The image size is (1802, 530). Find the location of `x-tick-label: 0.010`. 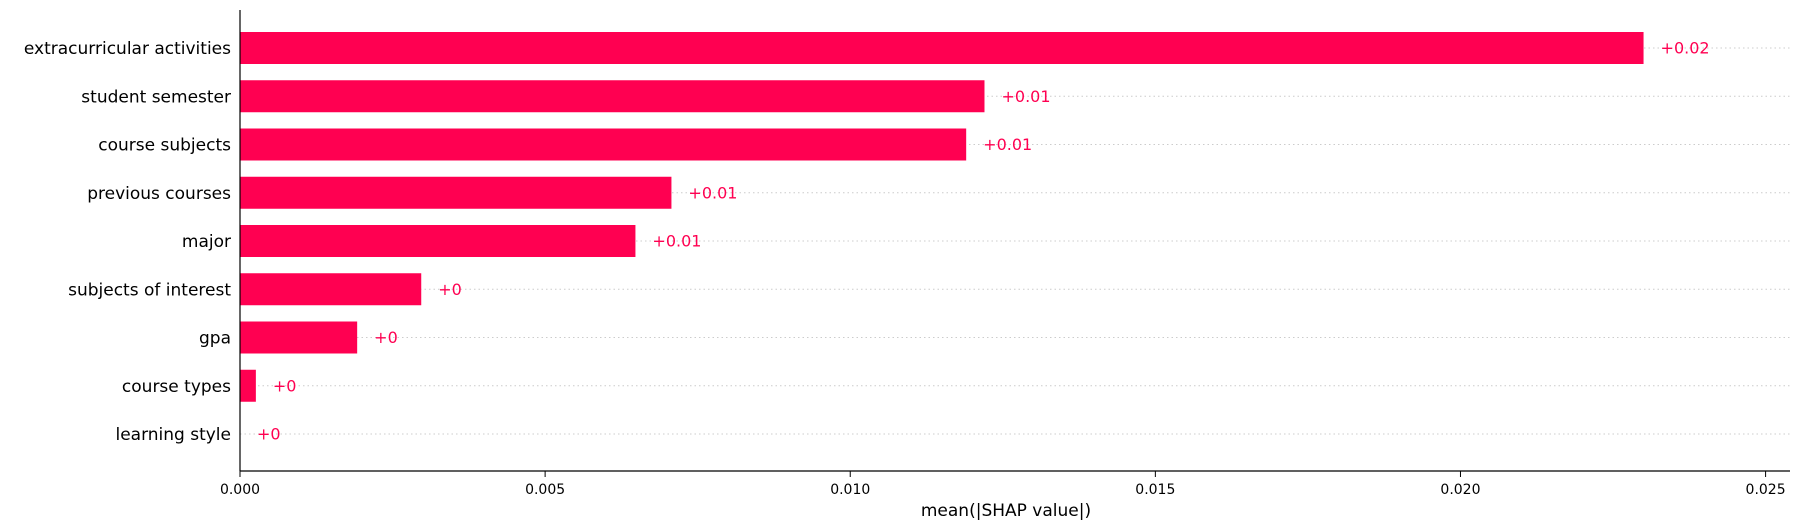

x-tick-label: 0.010 is located at coordinates (850, 490).